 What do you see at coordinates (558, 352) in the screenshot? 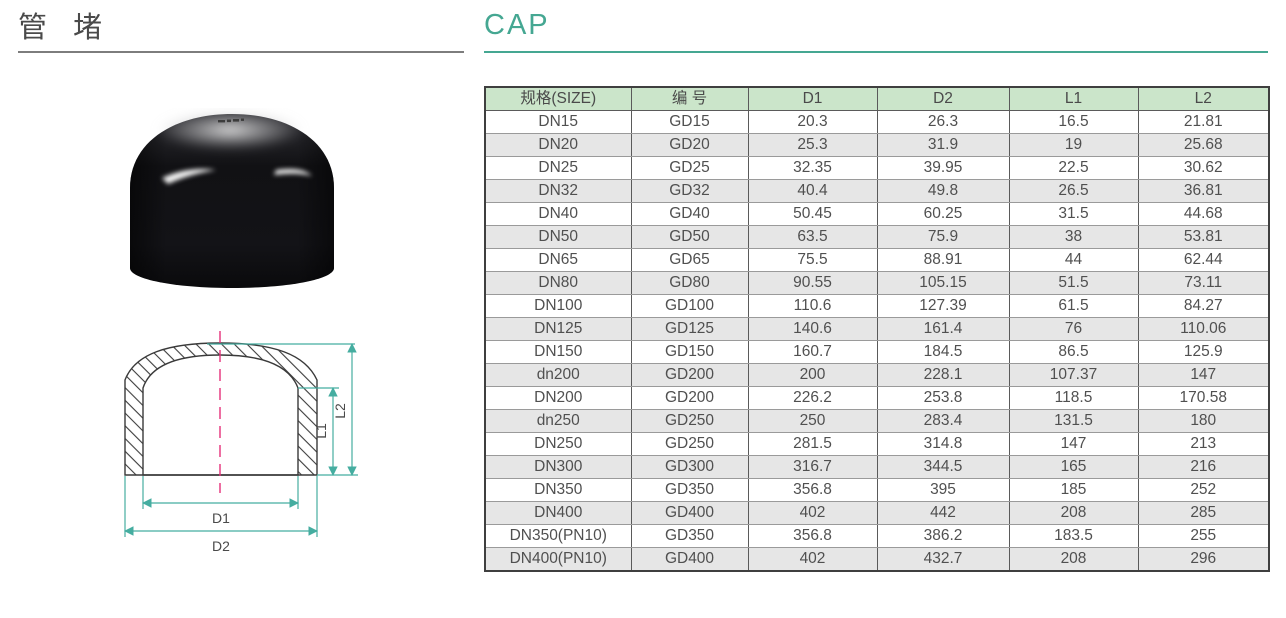
I see `table-cell: DN150` at bounding box center [558, 352].